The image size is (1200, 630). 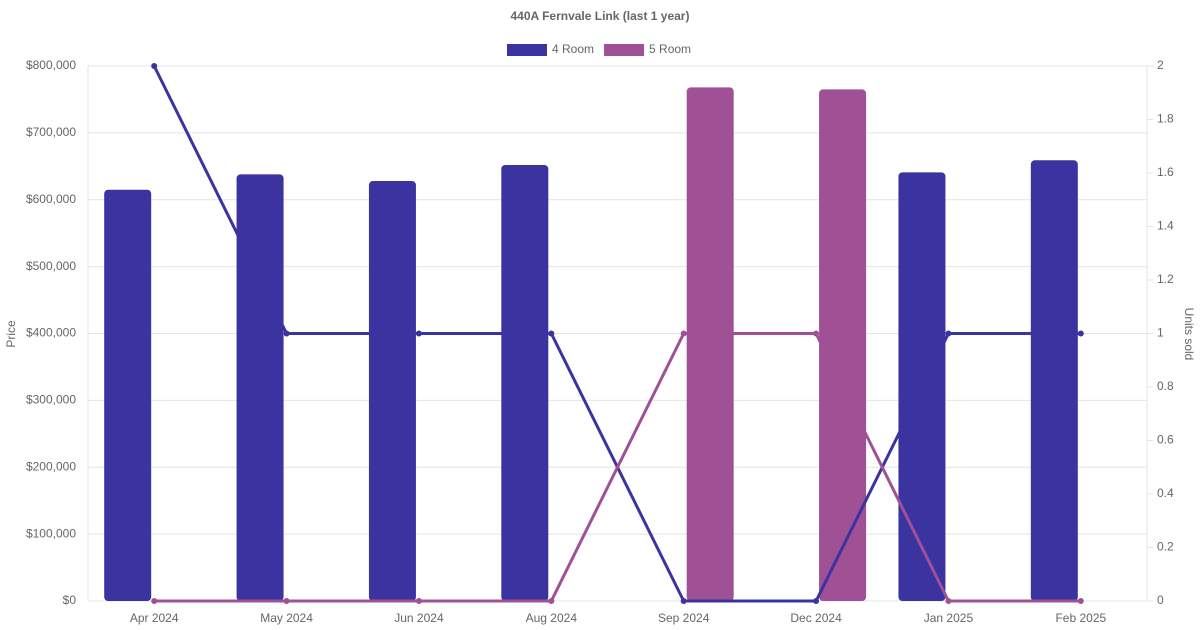 What do you see at coordinates (573, 49) in the screenshot?
I see `legend-label: 4 Room` at bounding box center [573, 49].